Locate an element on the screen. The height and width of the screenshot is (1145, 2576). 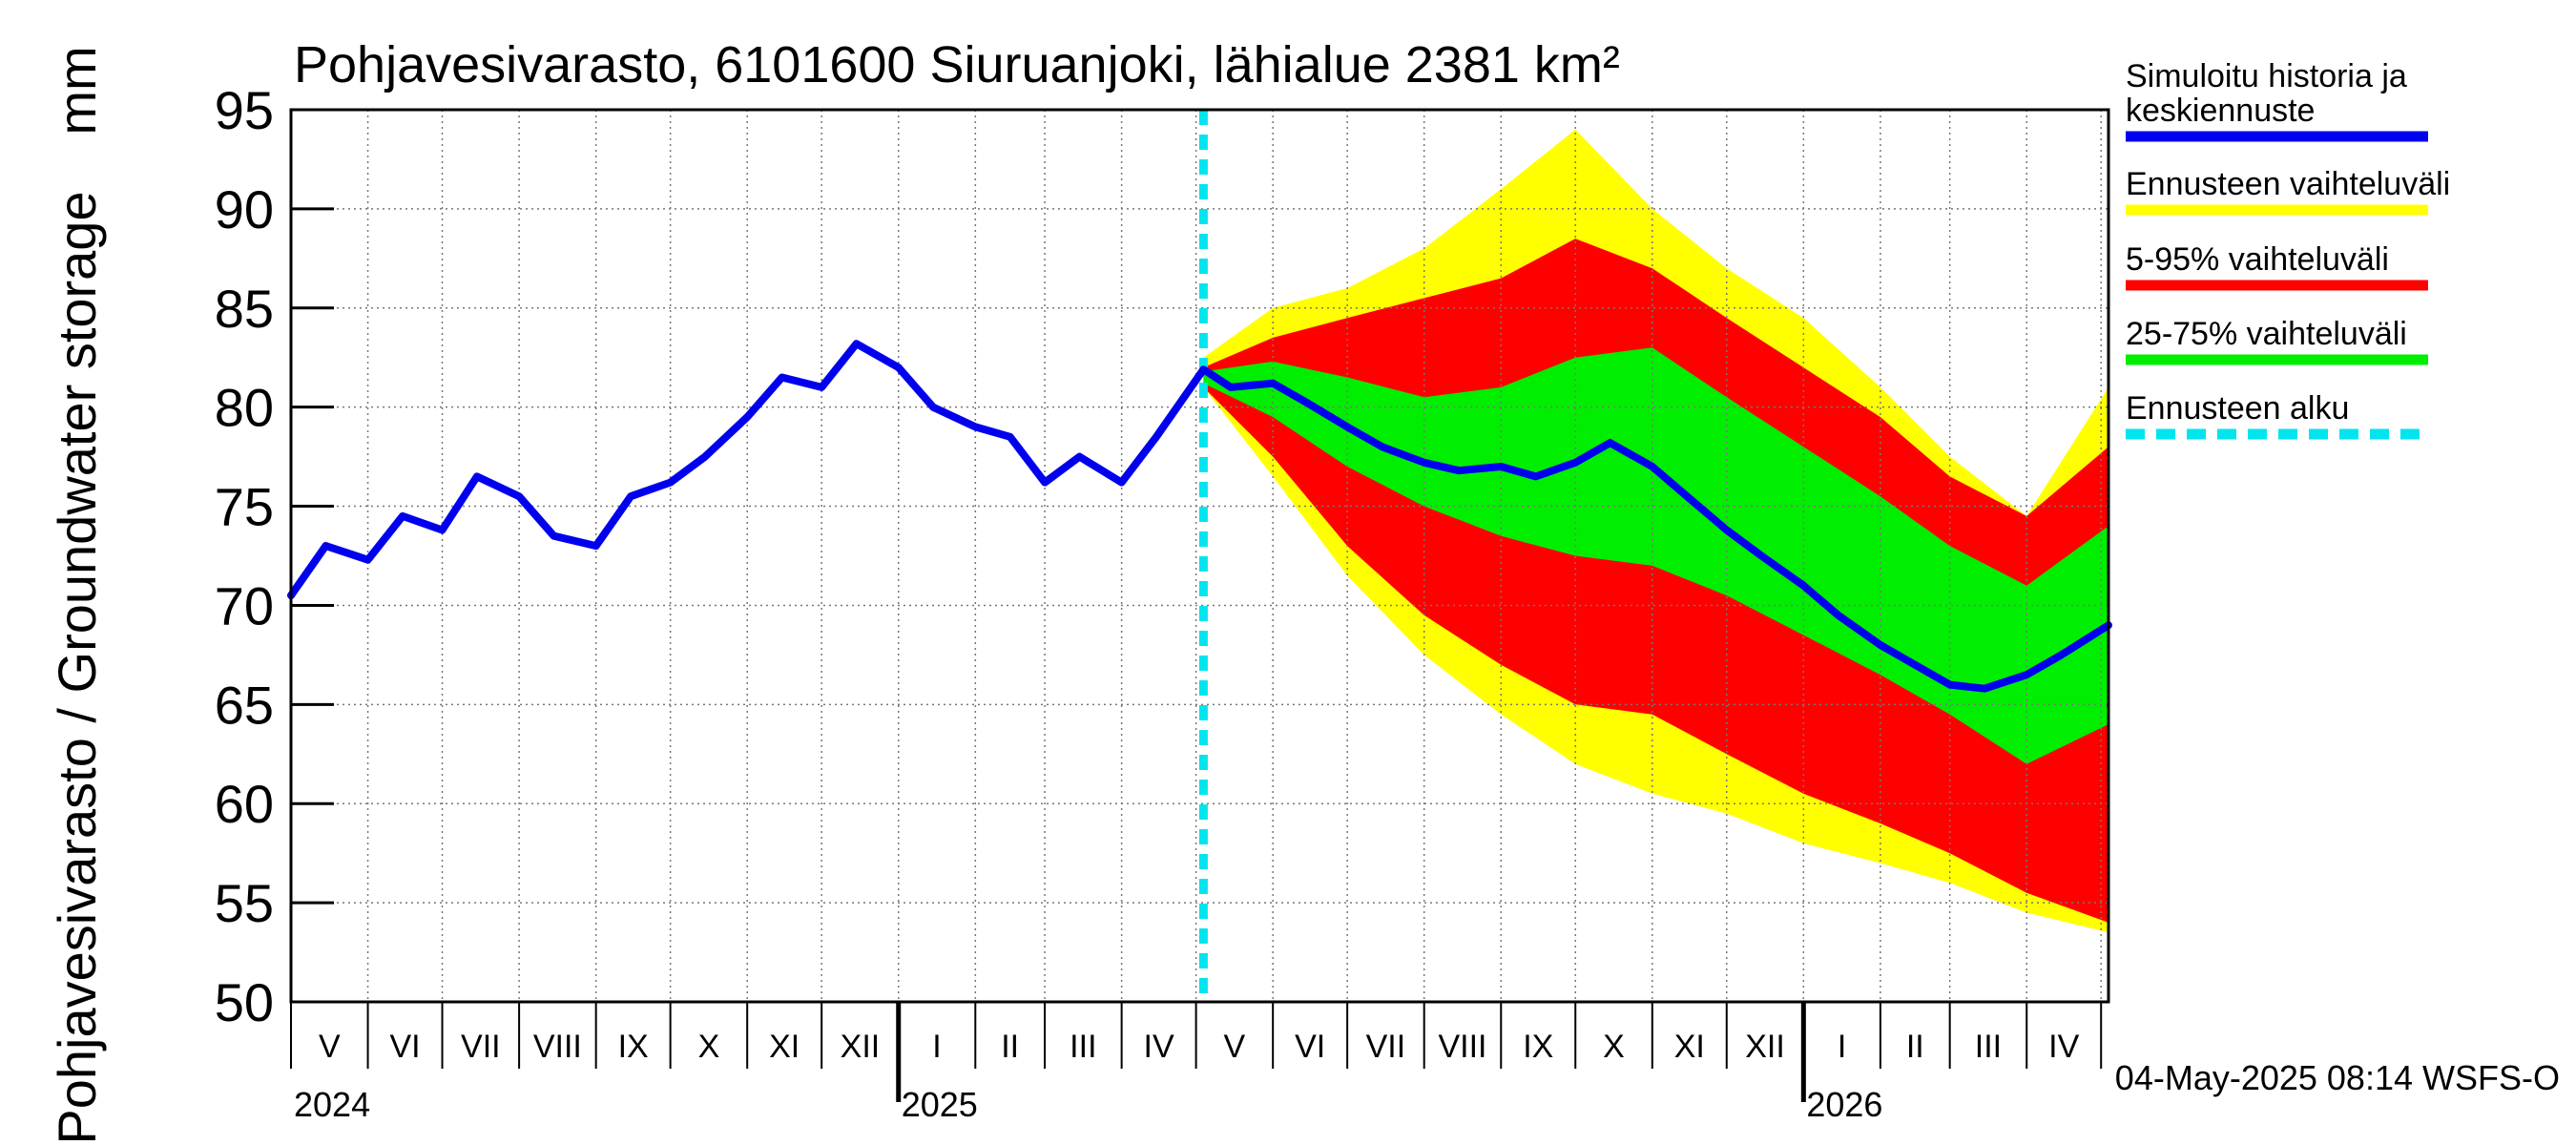
x-month-label-17: X is located at coordinates (1614, 1047).